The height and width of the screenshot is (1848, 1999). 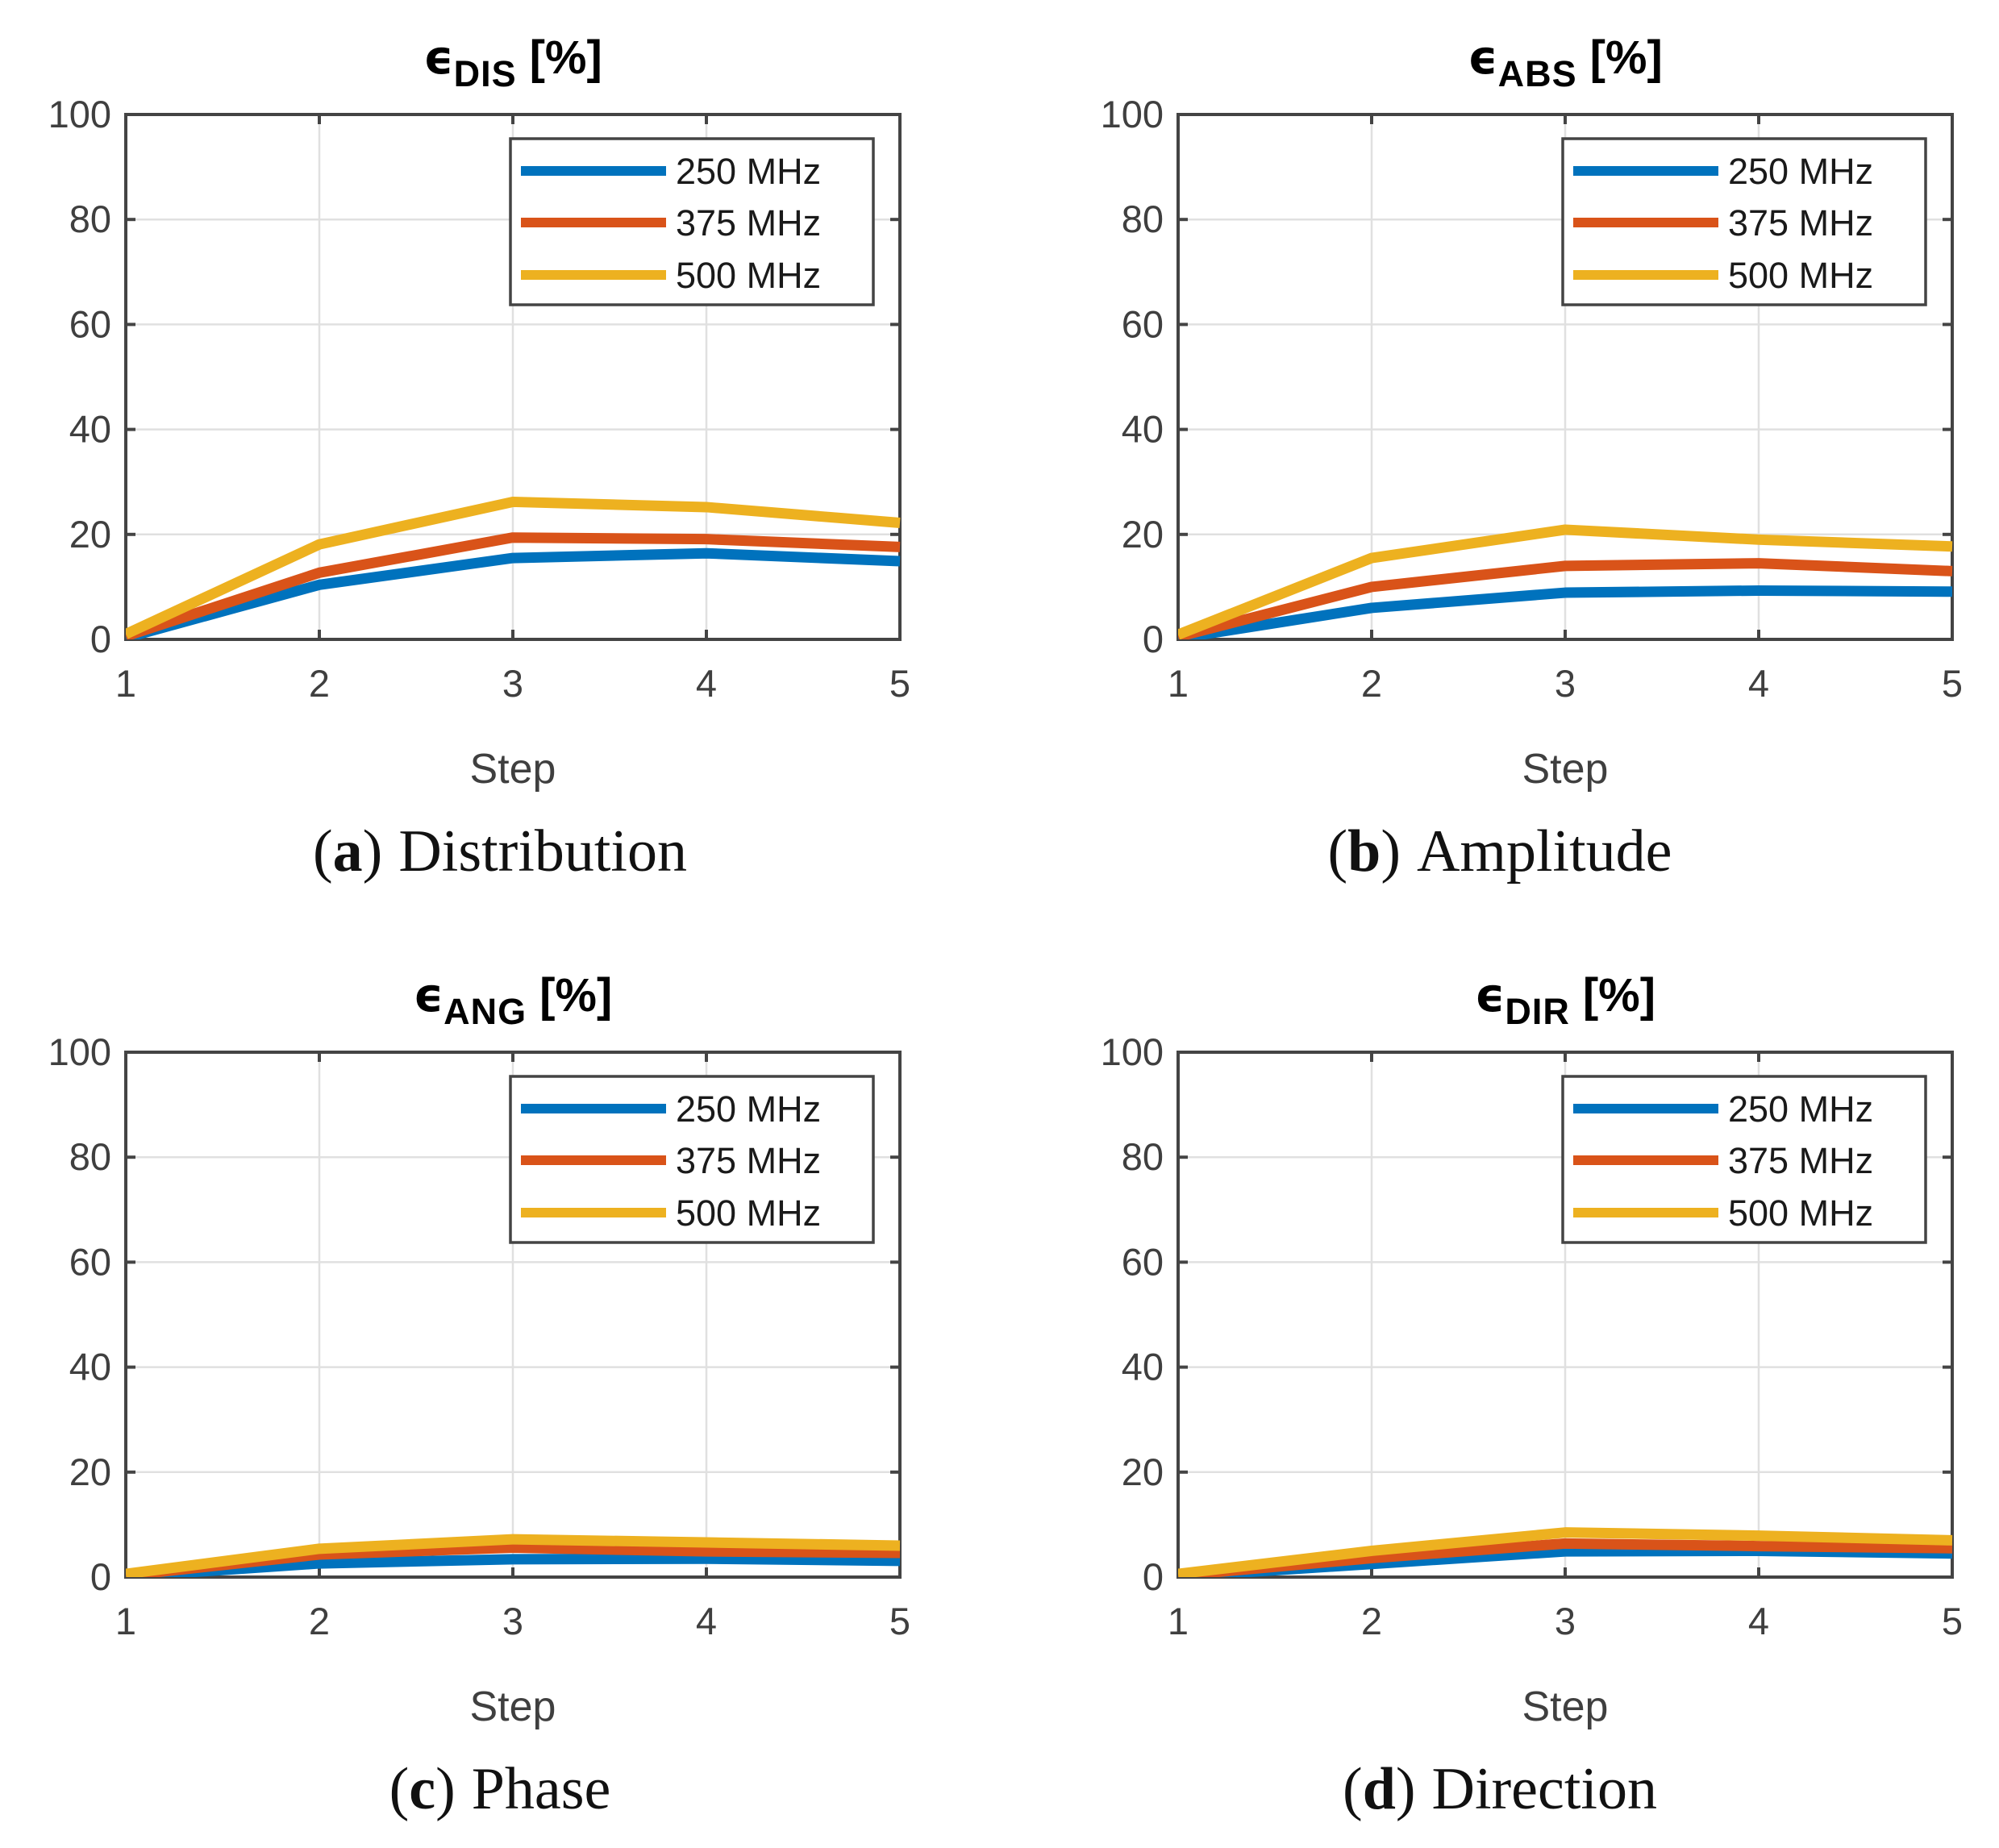 What do you see at coordinates (485, 73) in the screenshot?
I see `title-subscript: DIS` at bounding box center [485, 73].